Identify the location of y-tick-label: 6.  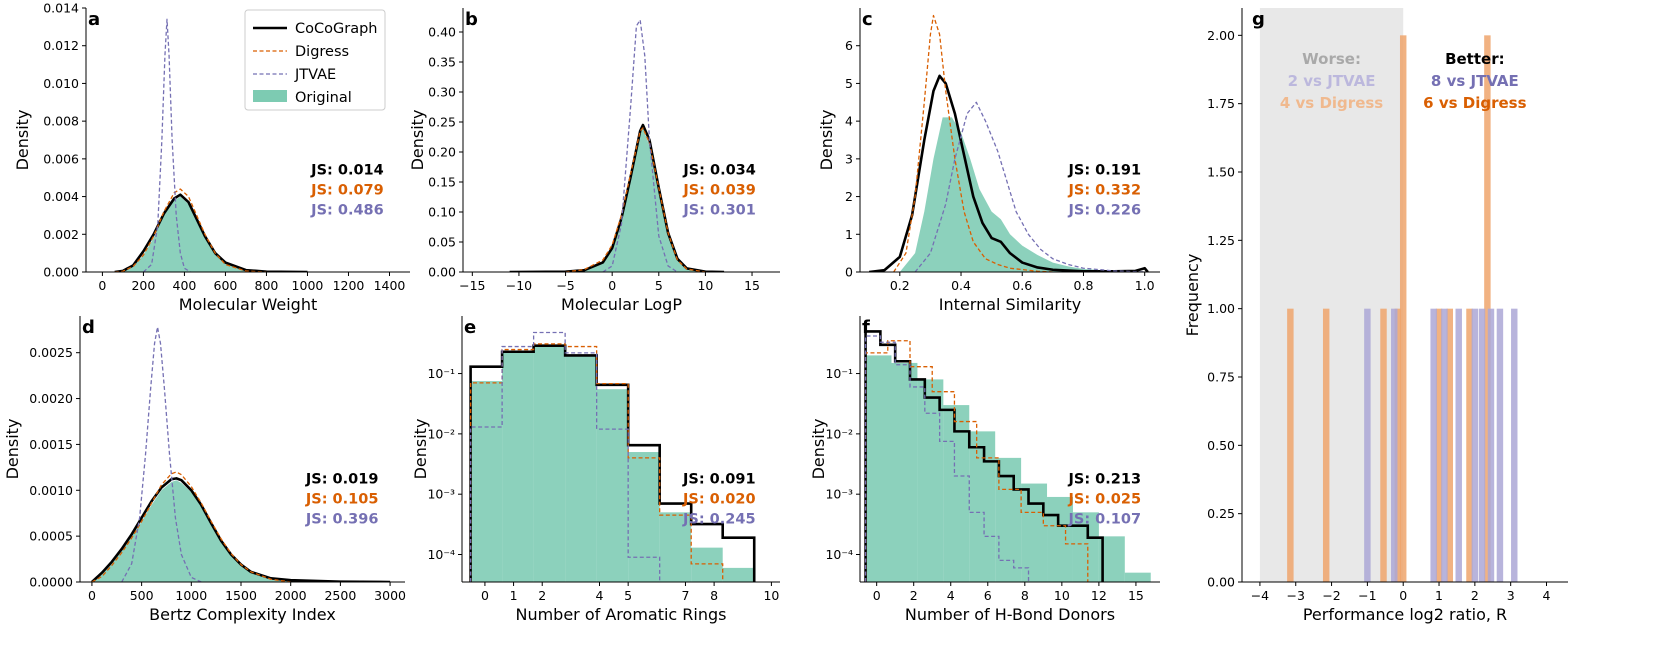
(849, 45).